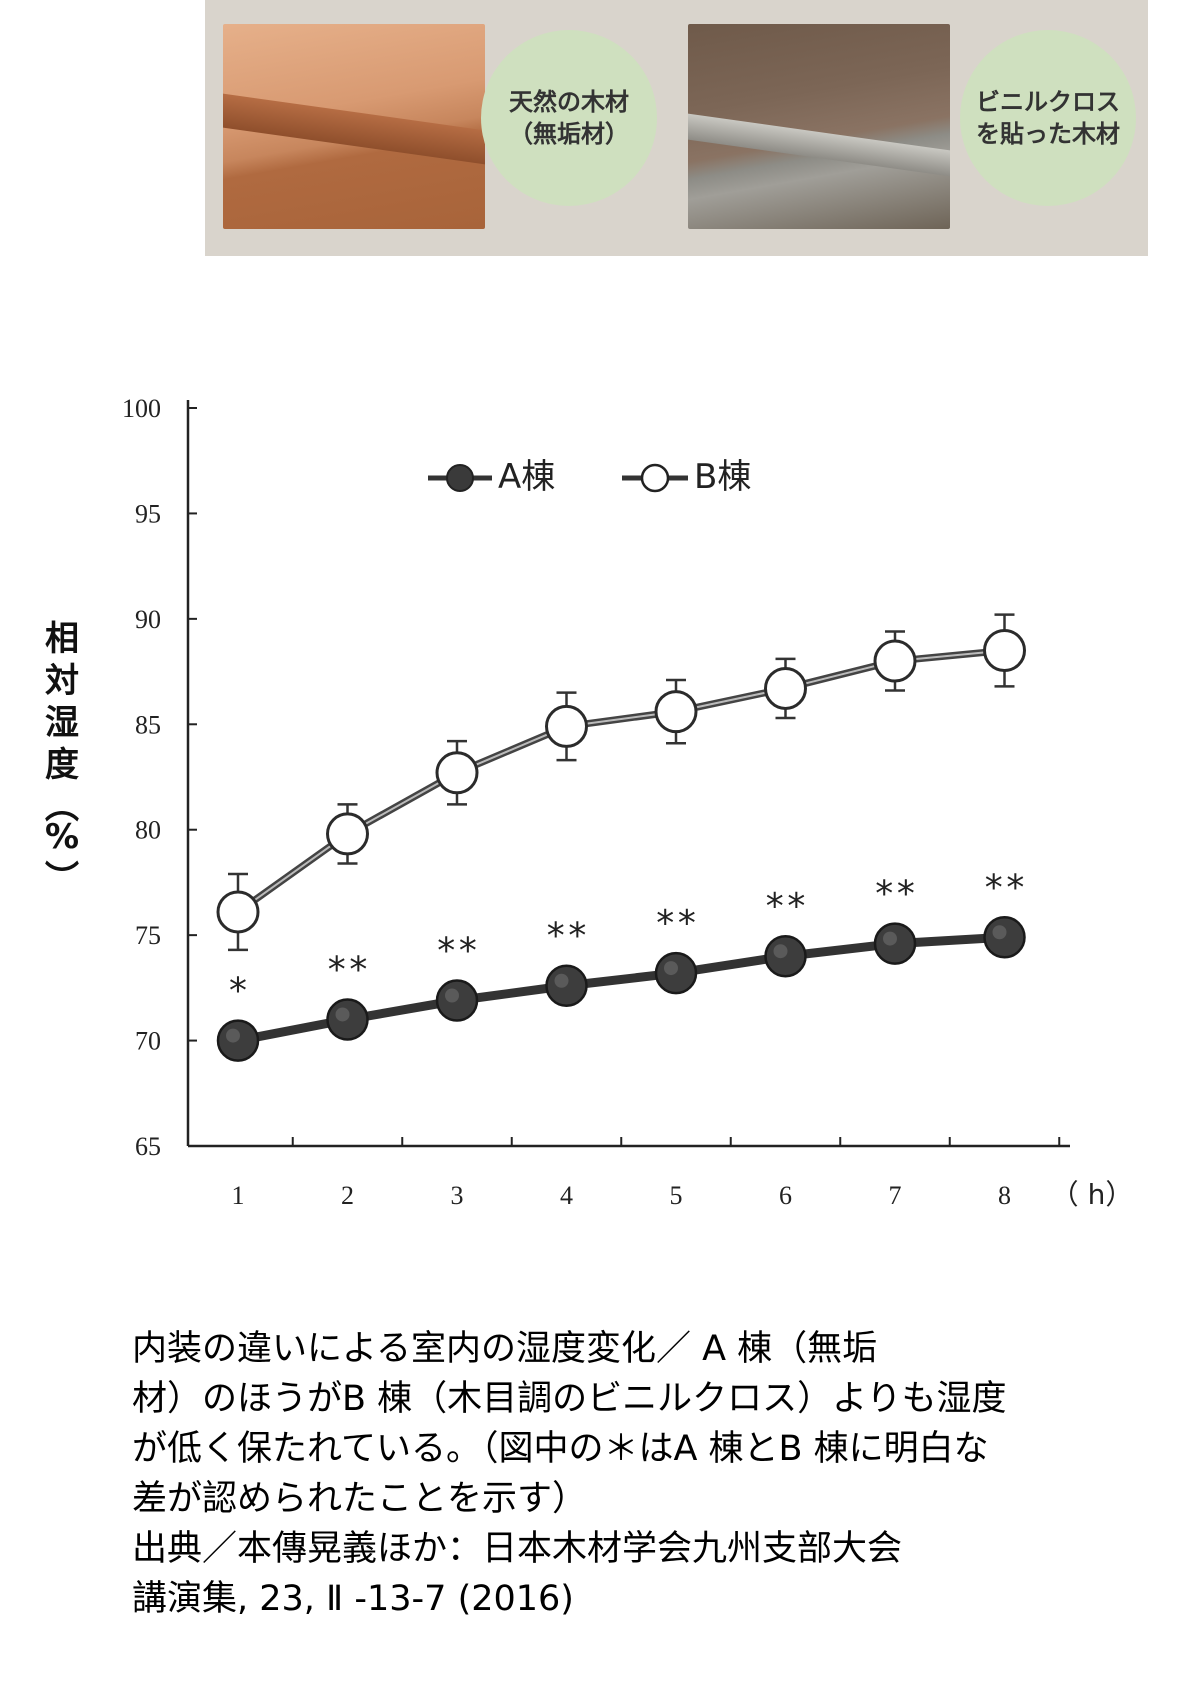 The height and width of the screenshot is (1685, 1197). I want to click on x-tick-label: 7, so click(895, 1195).